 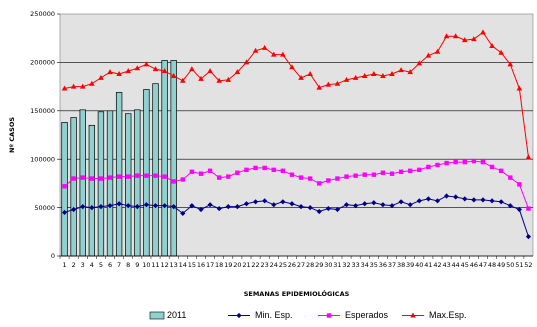 What do you see at coordinates (392, 265) in the screenshot?
I see `x-tick-label: 37` at bounding box center [392, 265].